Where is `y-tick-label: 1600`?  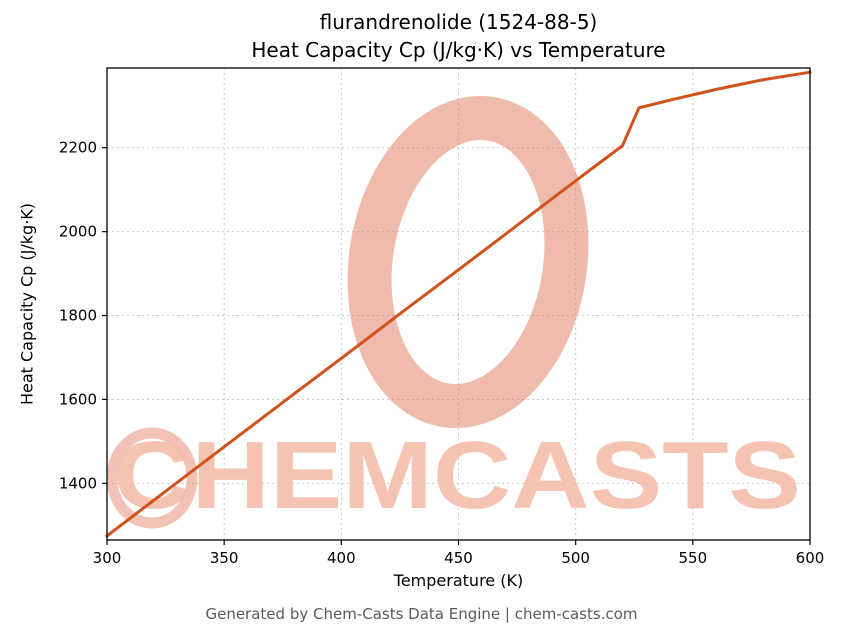
y-tick-label: 1600 is located at coordinates (78, 399).